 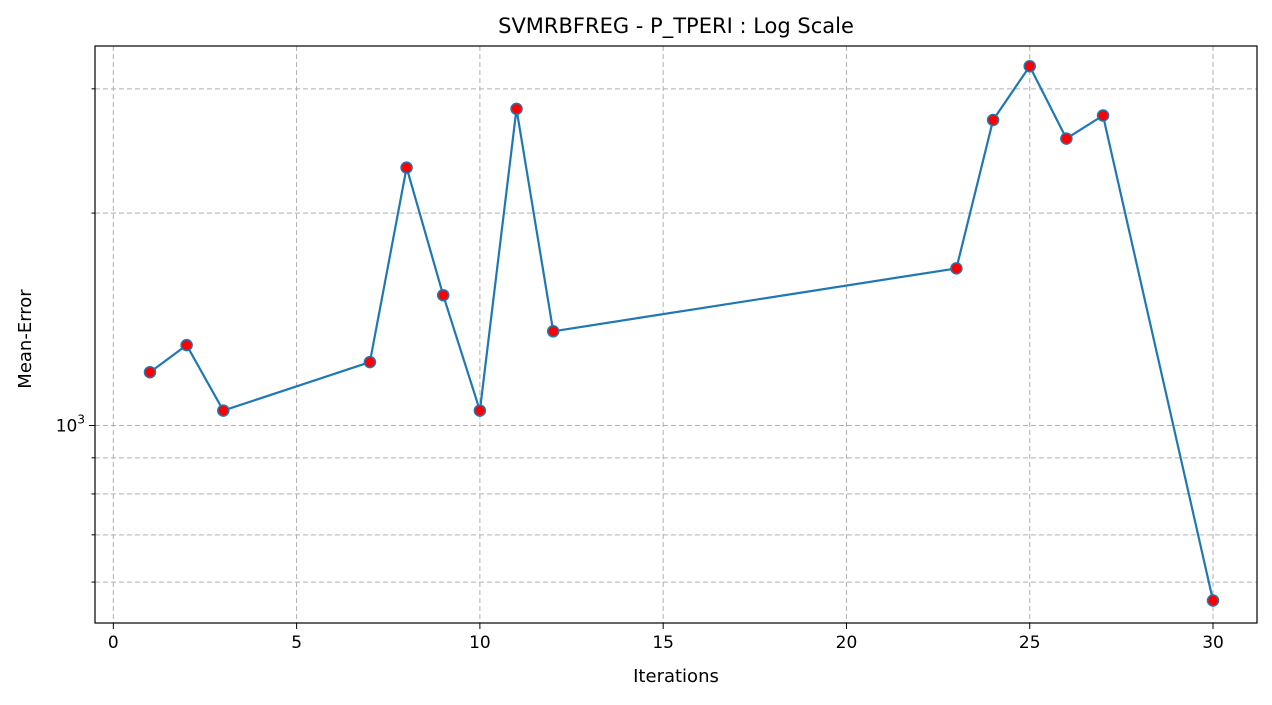 What do you see at coordinates (480, 643) in the screenshot?
I see `x-tick-label: 10` at bounding box center [480, 643].